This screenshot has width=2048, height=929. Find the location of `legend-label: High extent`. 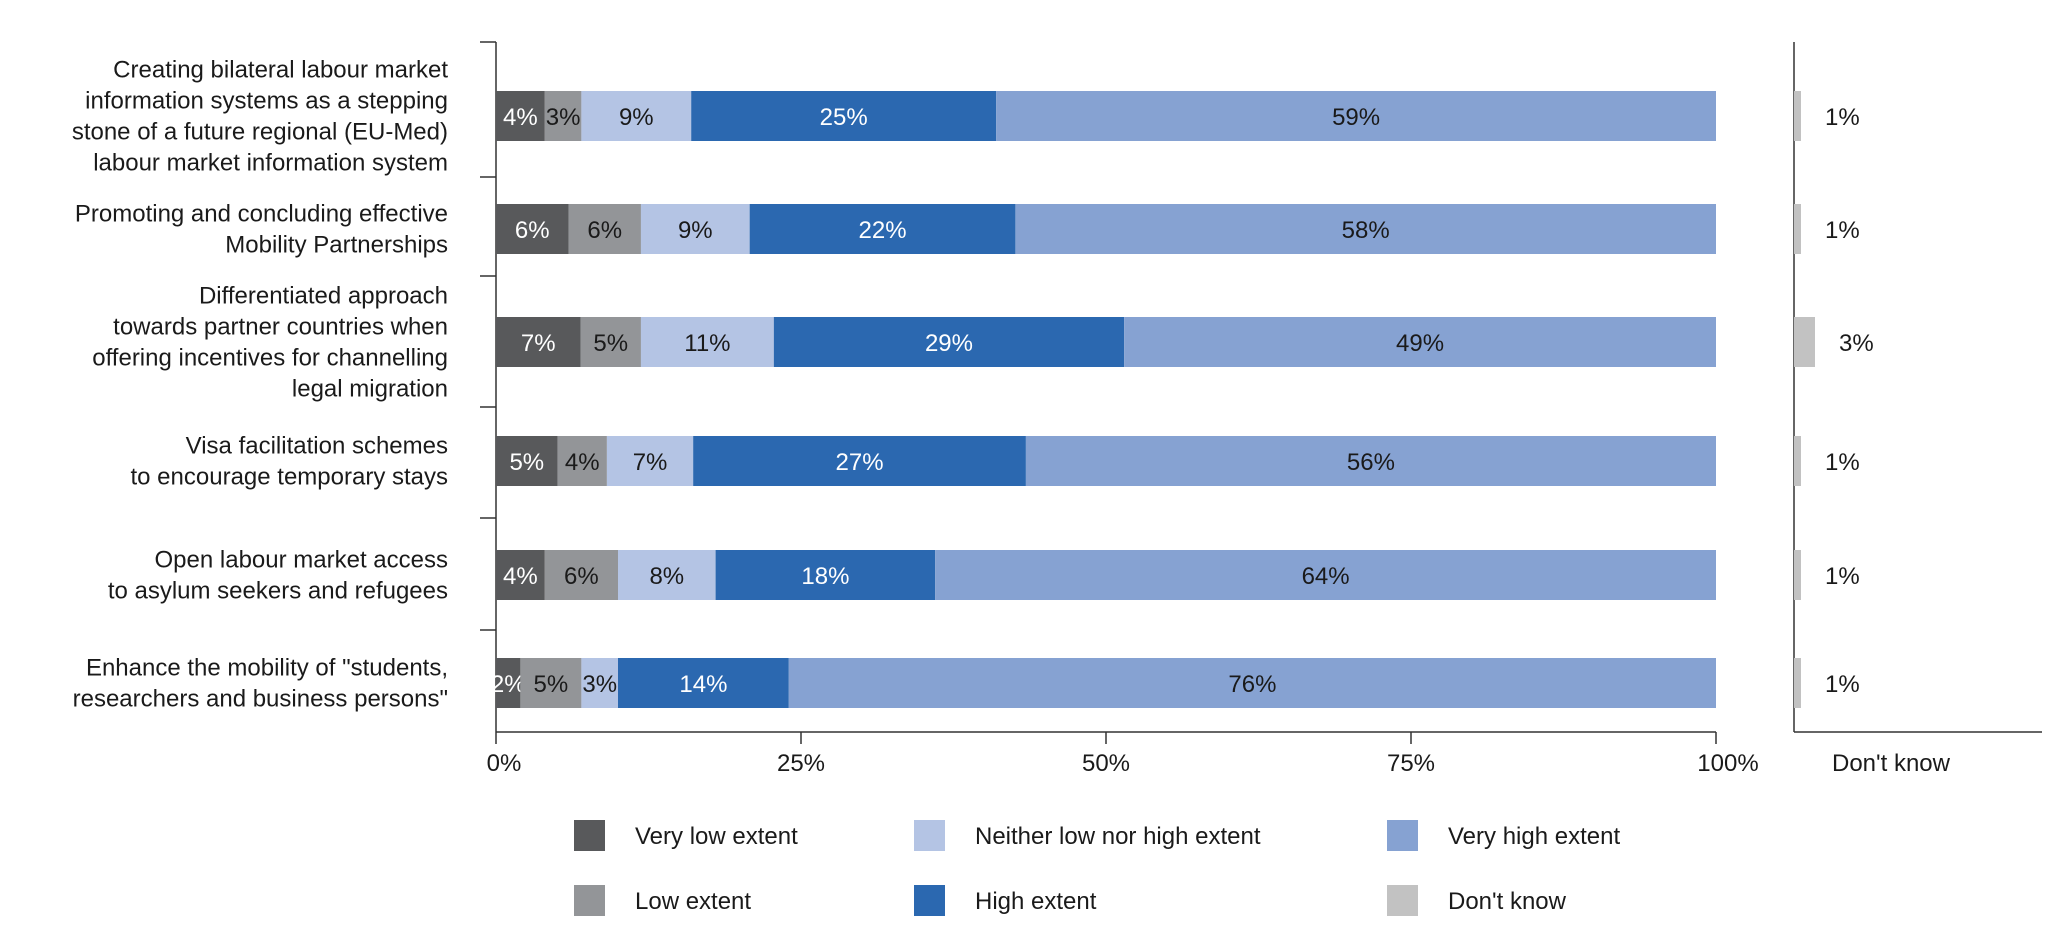

legend-label: High extent is located at coordinates (1036, 901).